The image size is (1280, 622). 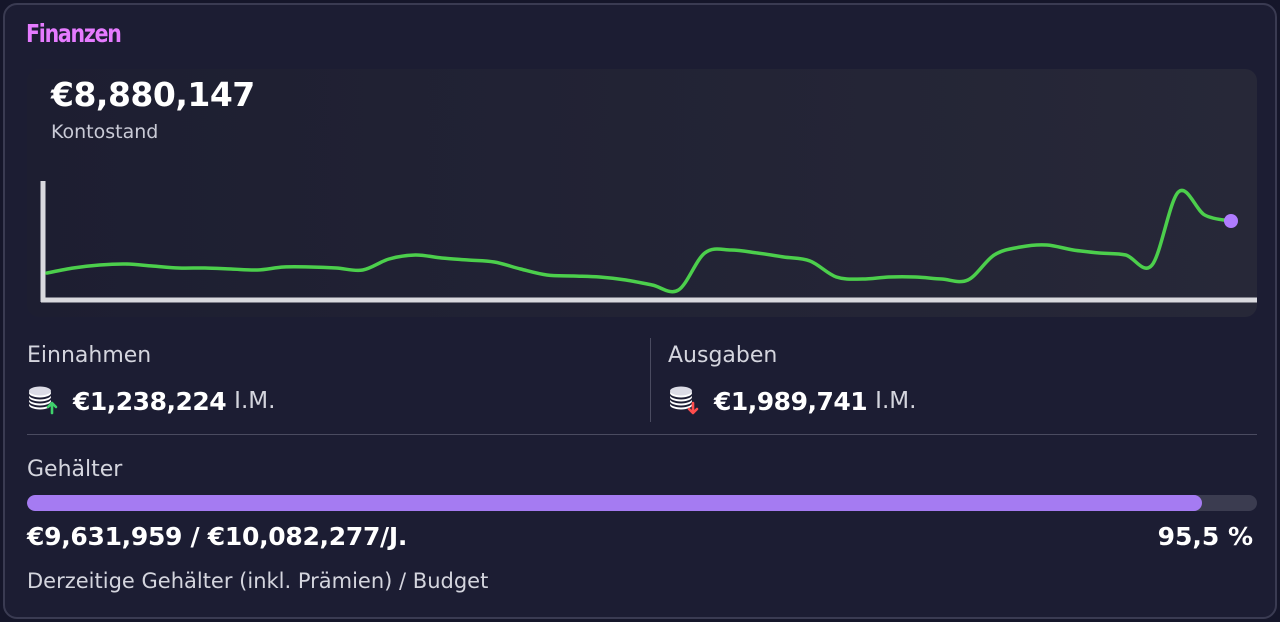 What do you see at coordinates (1205, 536) in the screenshot?
I see `salaries-percent: 95,5 %` at bounding box center [1205, 536].